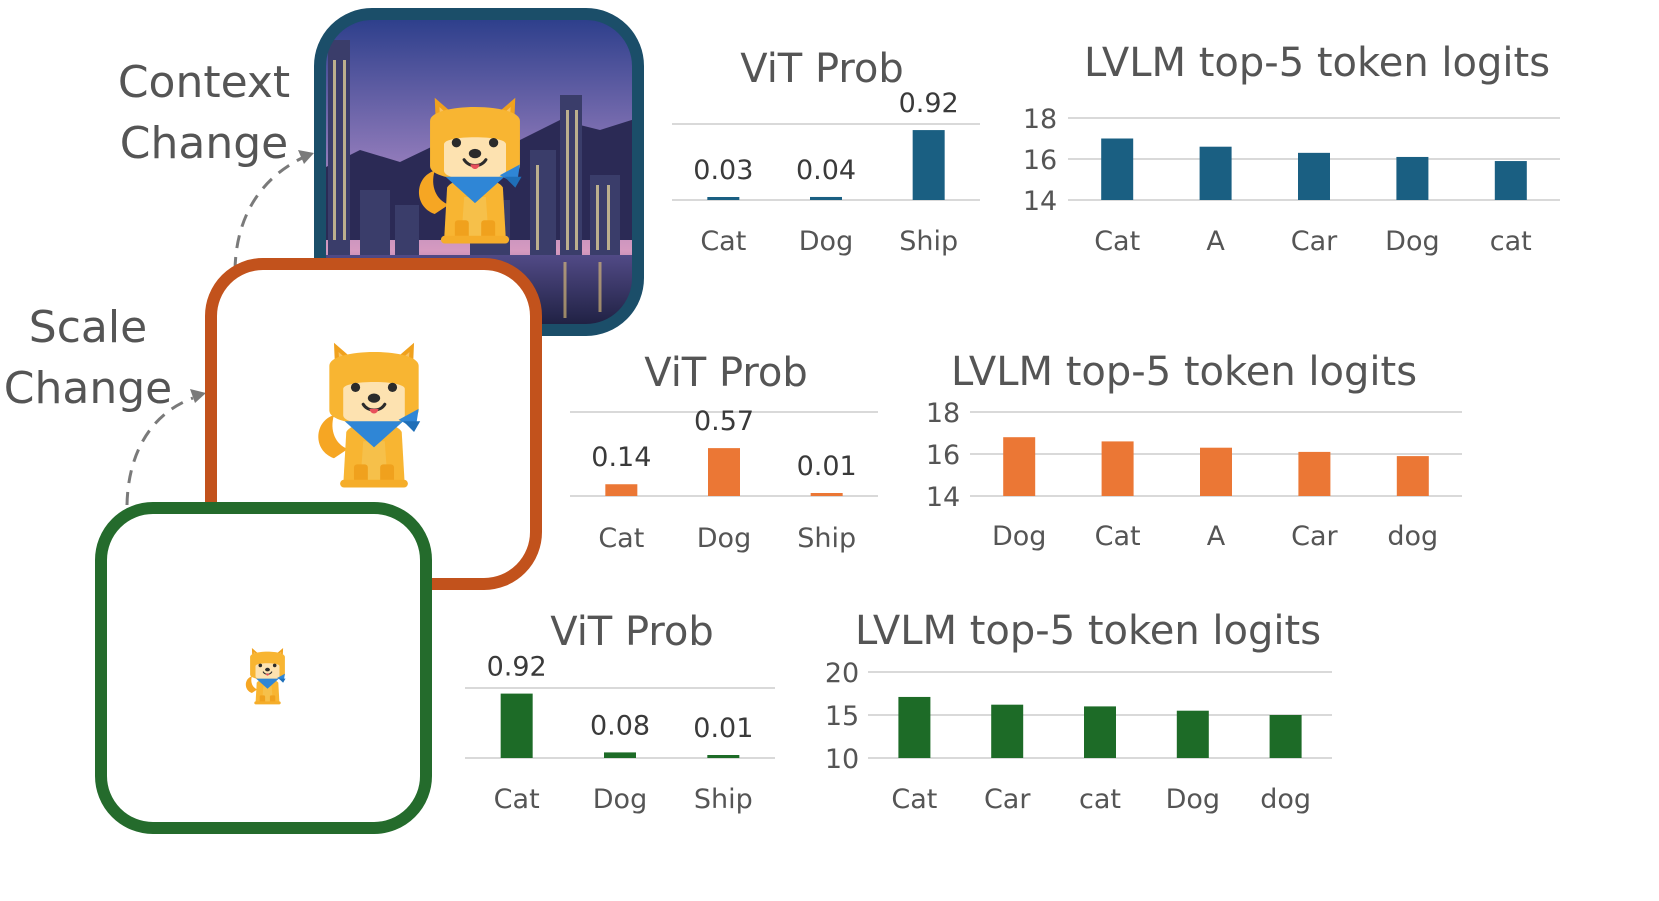 Image resolution: width=1659 pixels, height=901 pixels. I want to click on chart-original-vit-value-label: 0.92, so click(517, 667).